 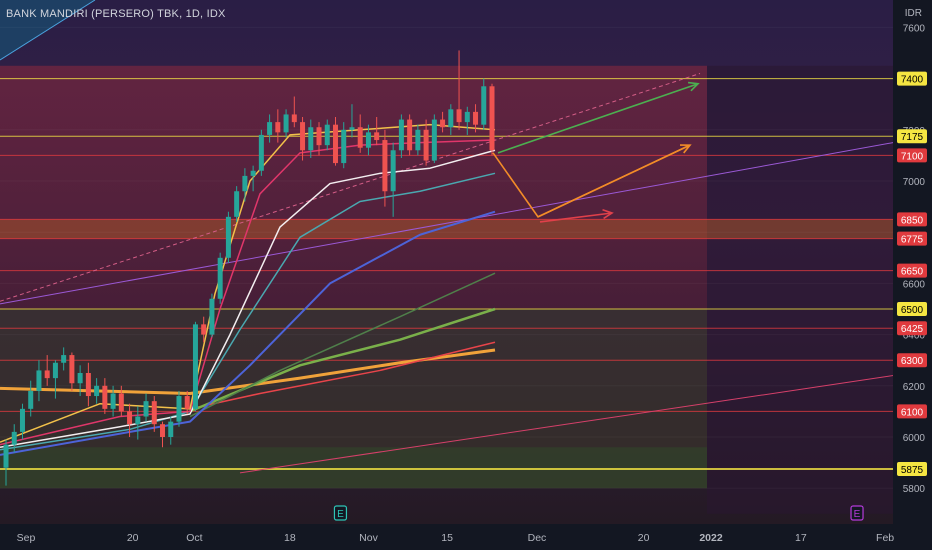 I want to click on price-badge: 6500, so click(x=912, y=309).